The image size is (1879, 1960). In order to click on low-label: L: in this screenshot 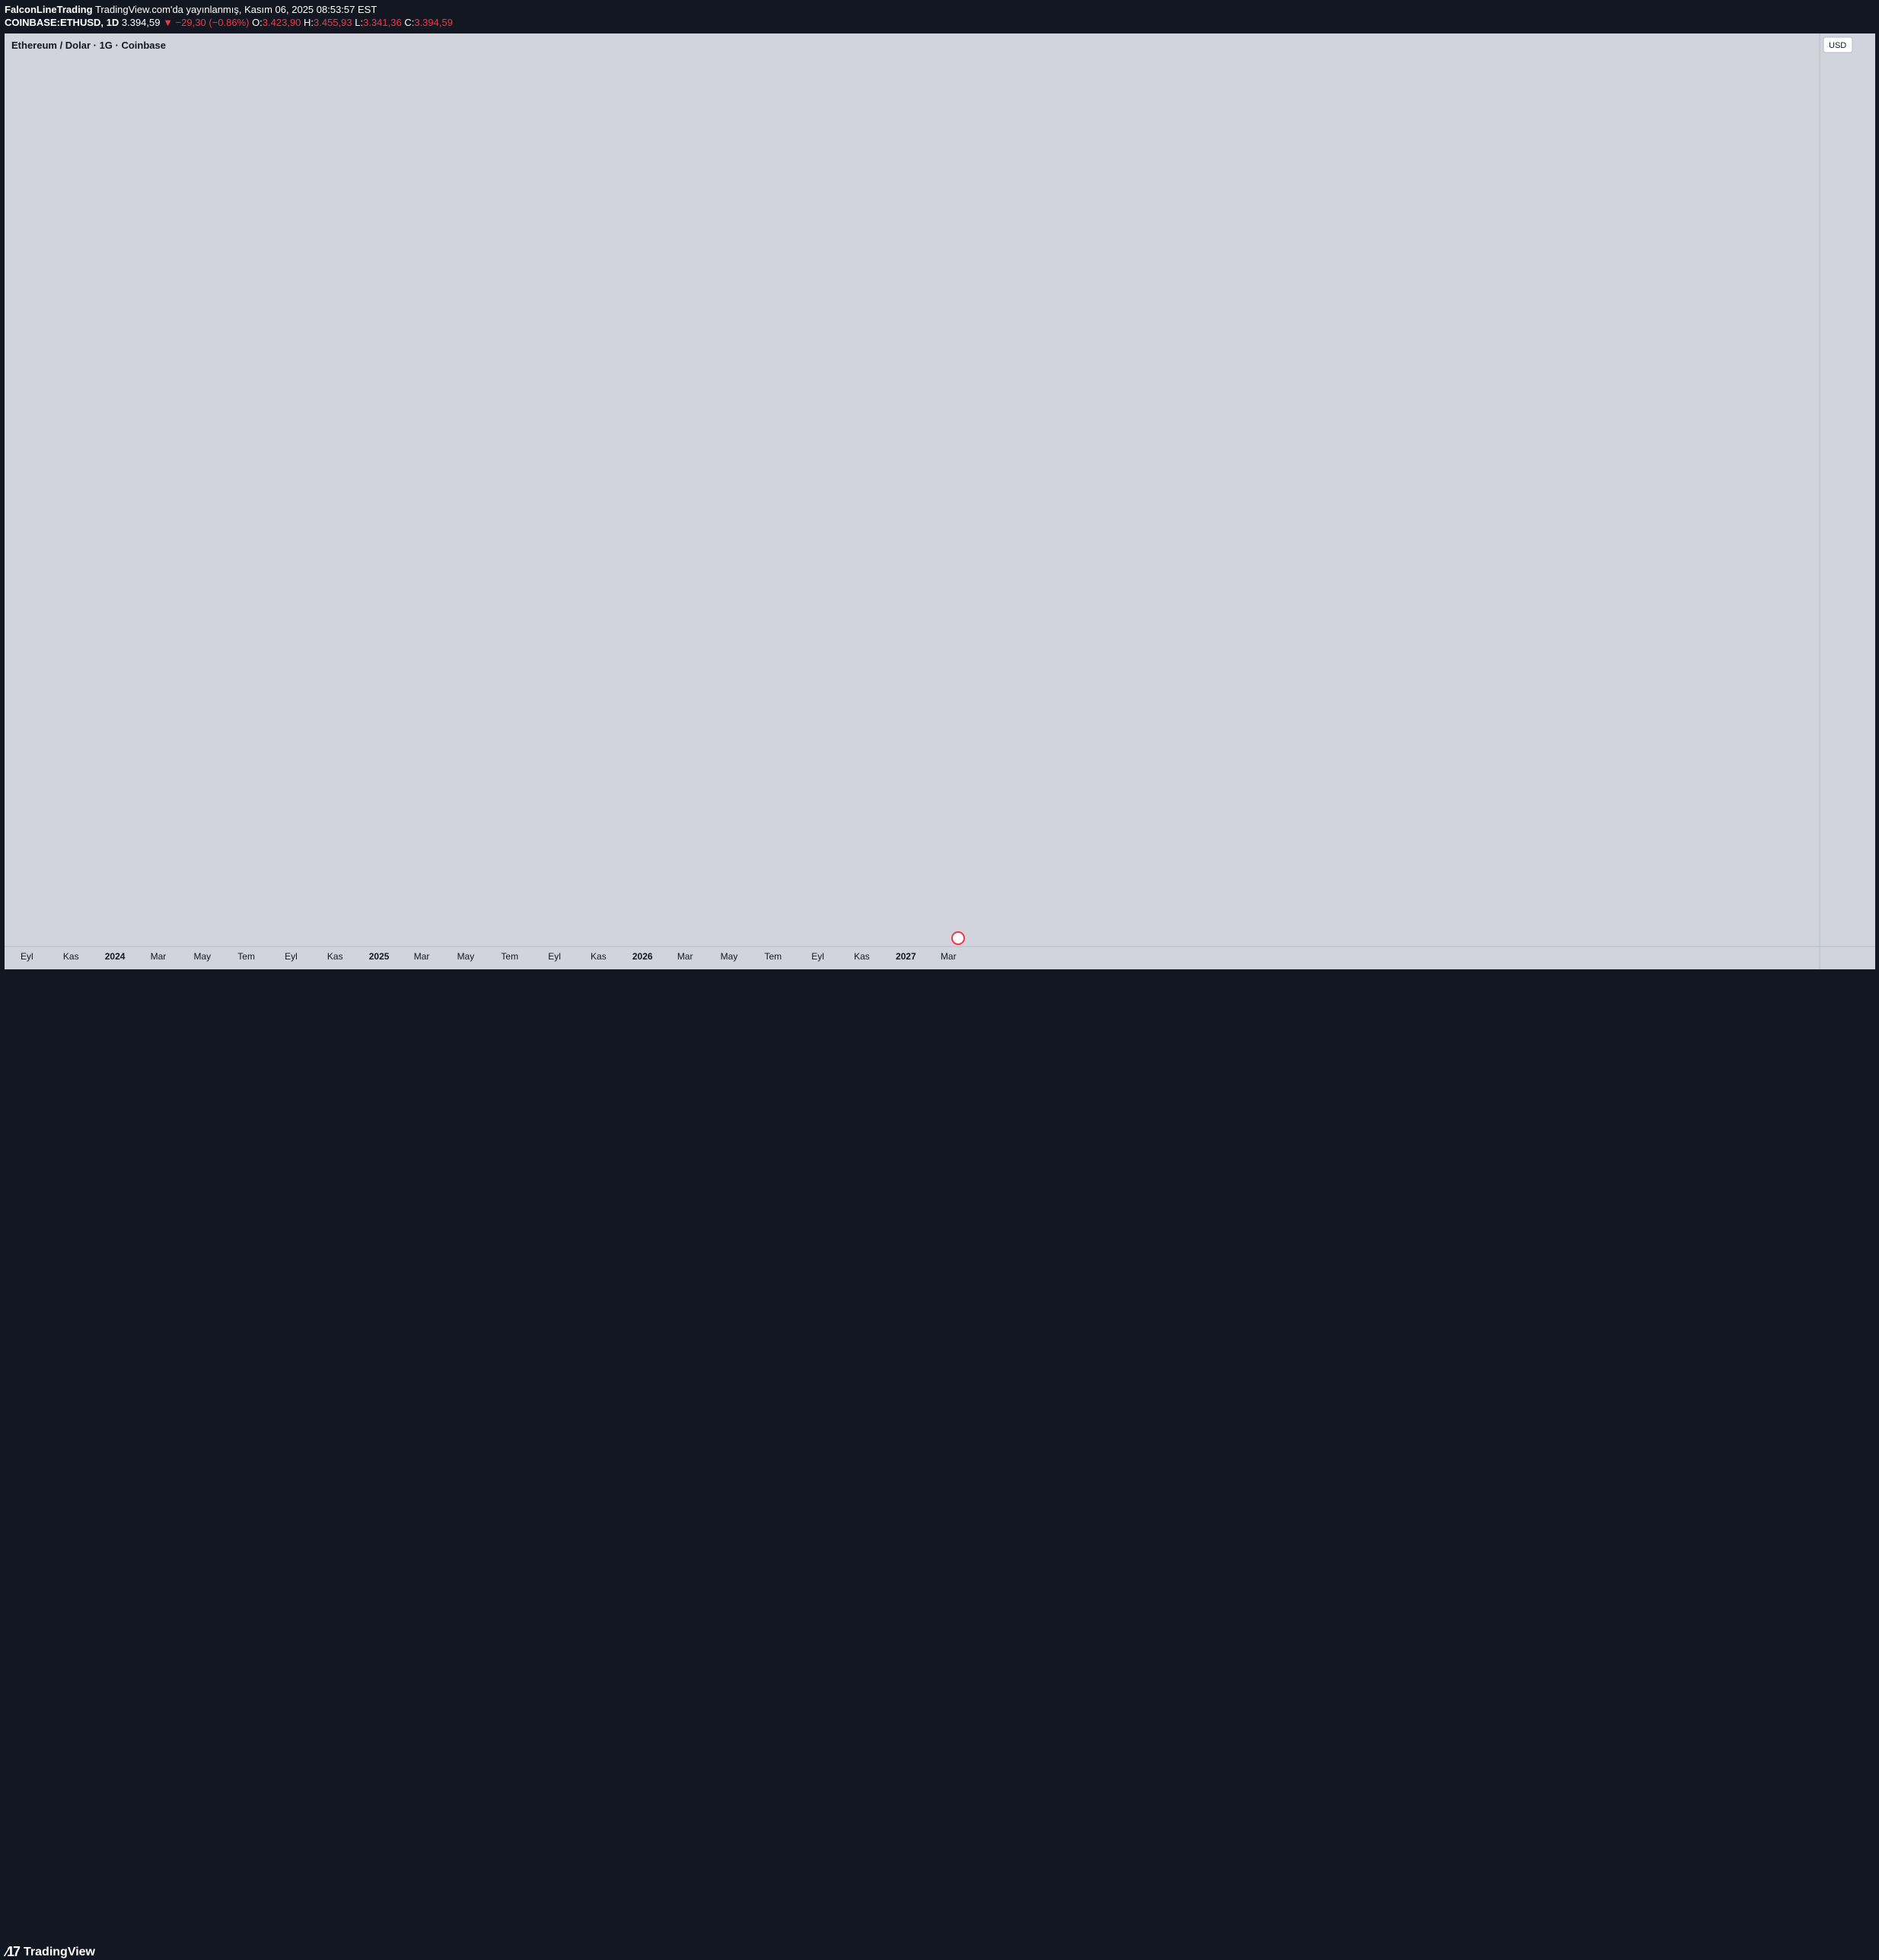, I will do `click(359, 23)`.